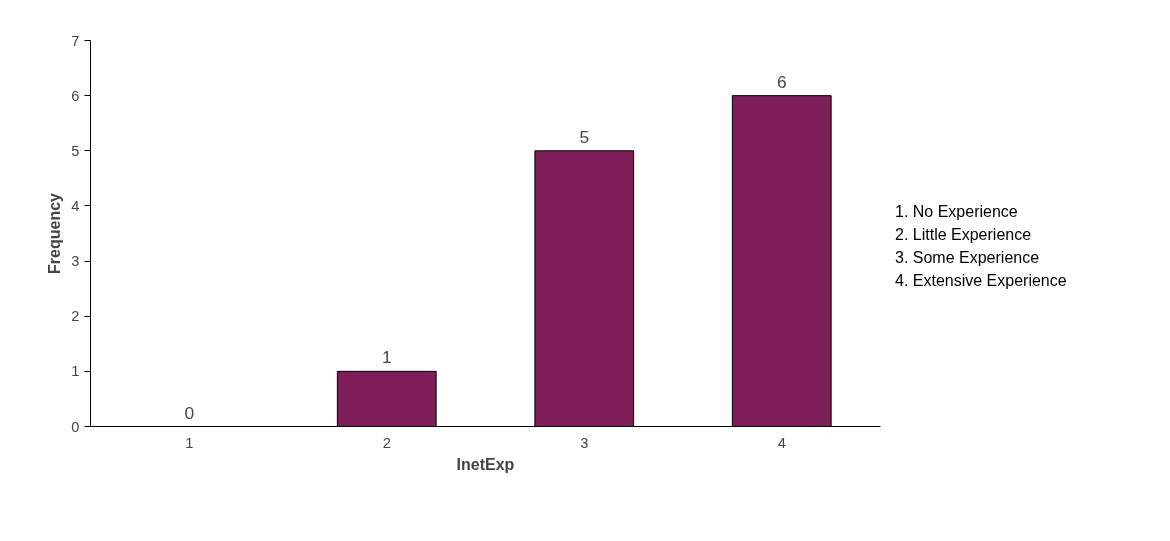 This screenshot has height=541, width=1170. I want to click on x-tick-label: 1, so click(189, 442).